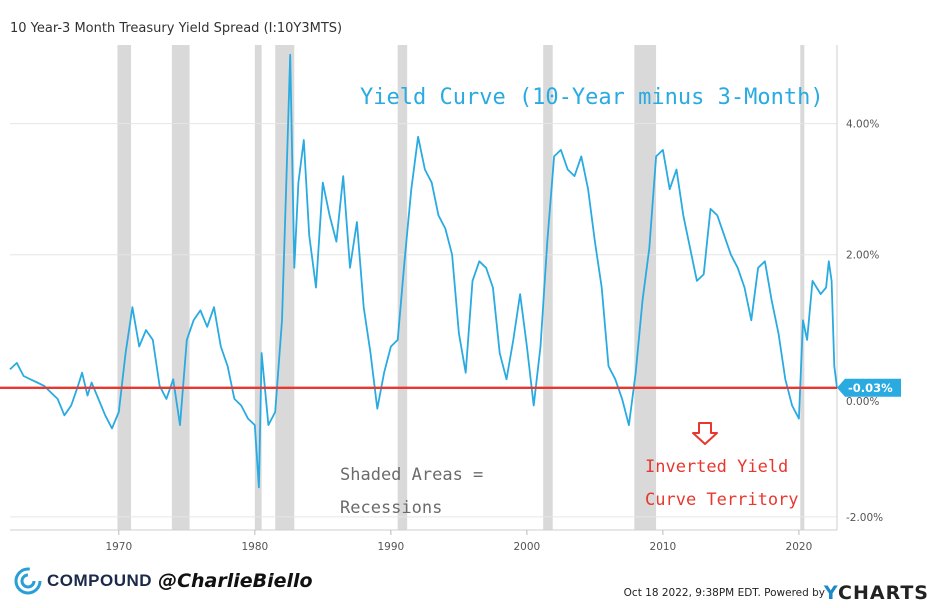 The image size is (943, 608). Describe the element at coordinates (458, 541) in the screenshot. I see `x-axis-ticks: 1970 1980 1990 2000 2010 2020` at that location.